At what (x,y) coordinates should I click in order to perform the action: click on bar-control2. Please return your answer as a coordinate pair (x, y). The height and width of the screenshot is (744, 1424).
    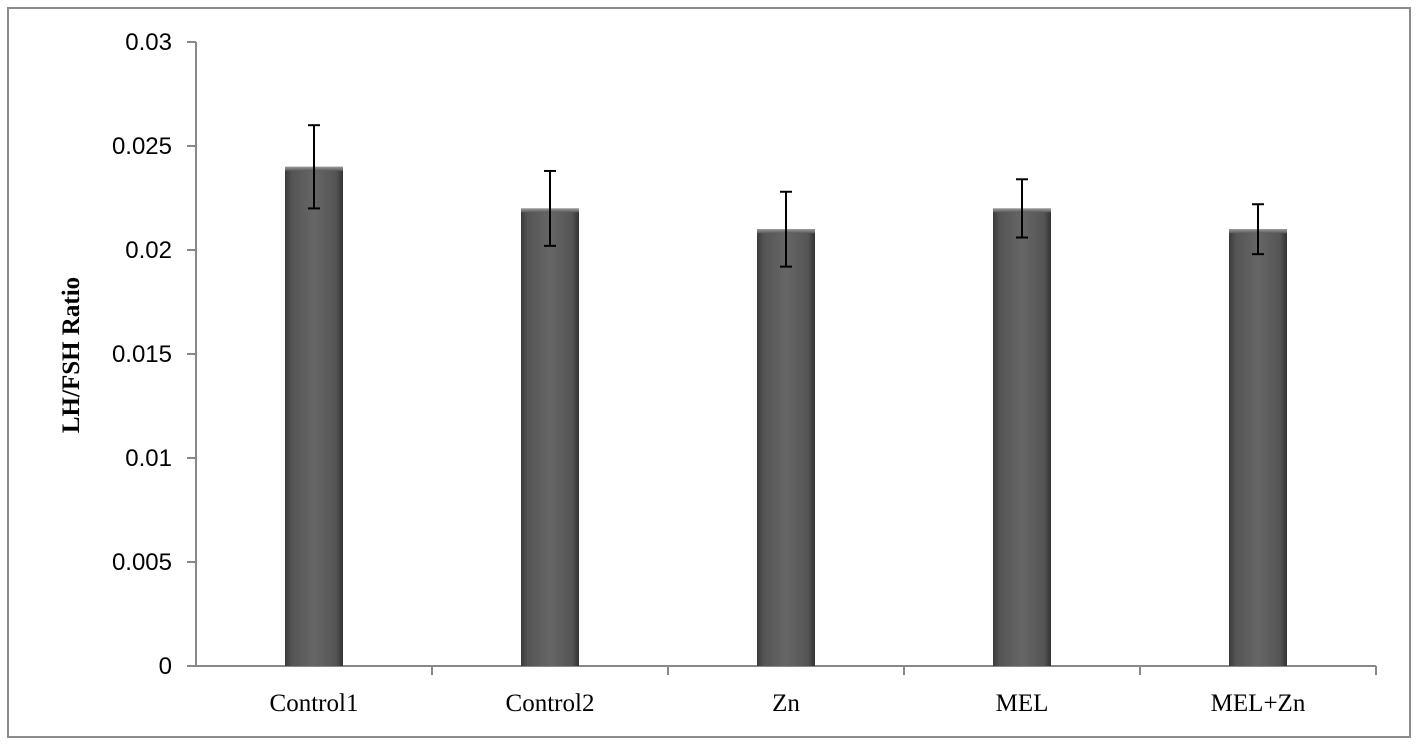
    Looking at the image, I should click on (550, 437).